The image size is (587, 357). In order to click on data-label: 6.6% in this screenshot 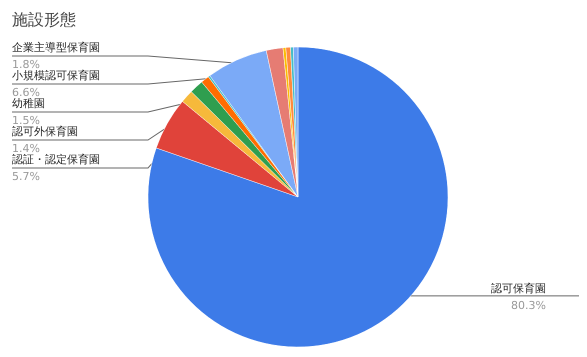, I will do `click(26, 92)`.